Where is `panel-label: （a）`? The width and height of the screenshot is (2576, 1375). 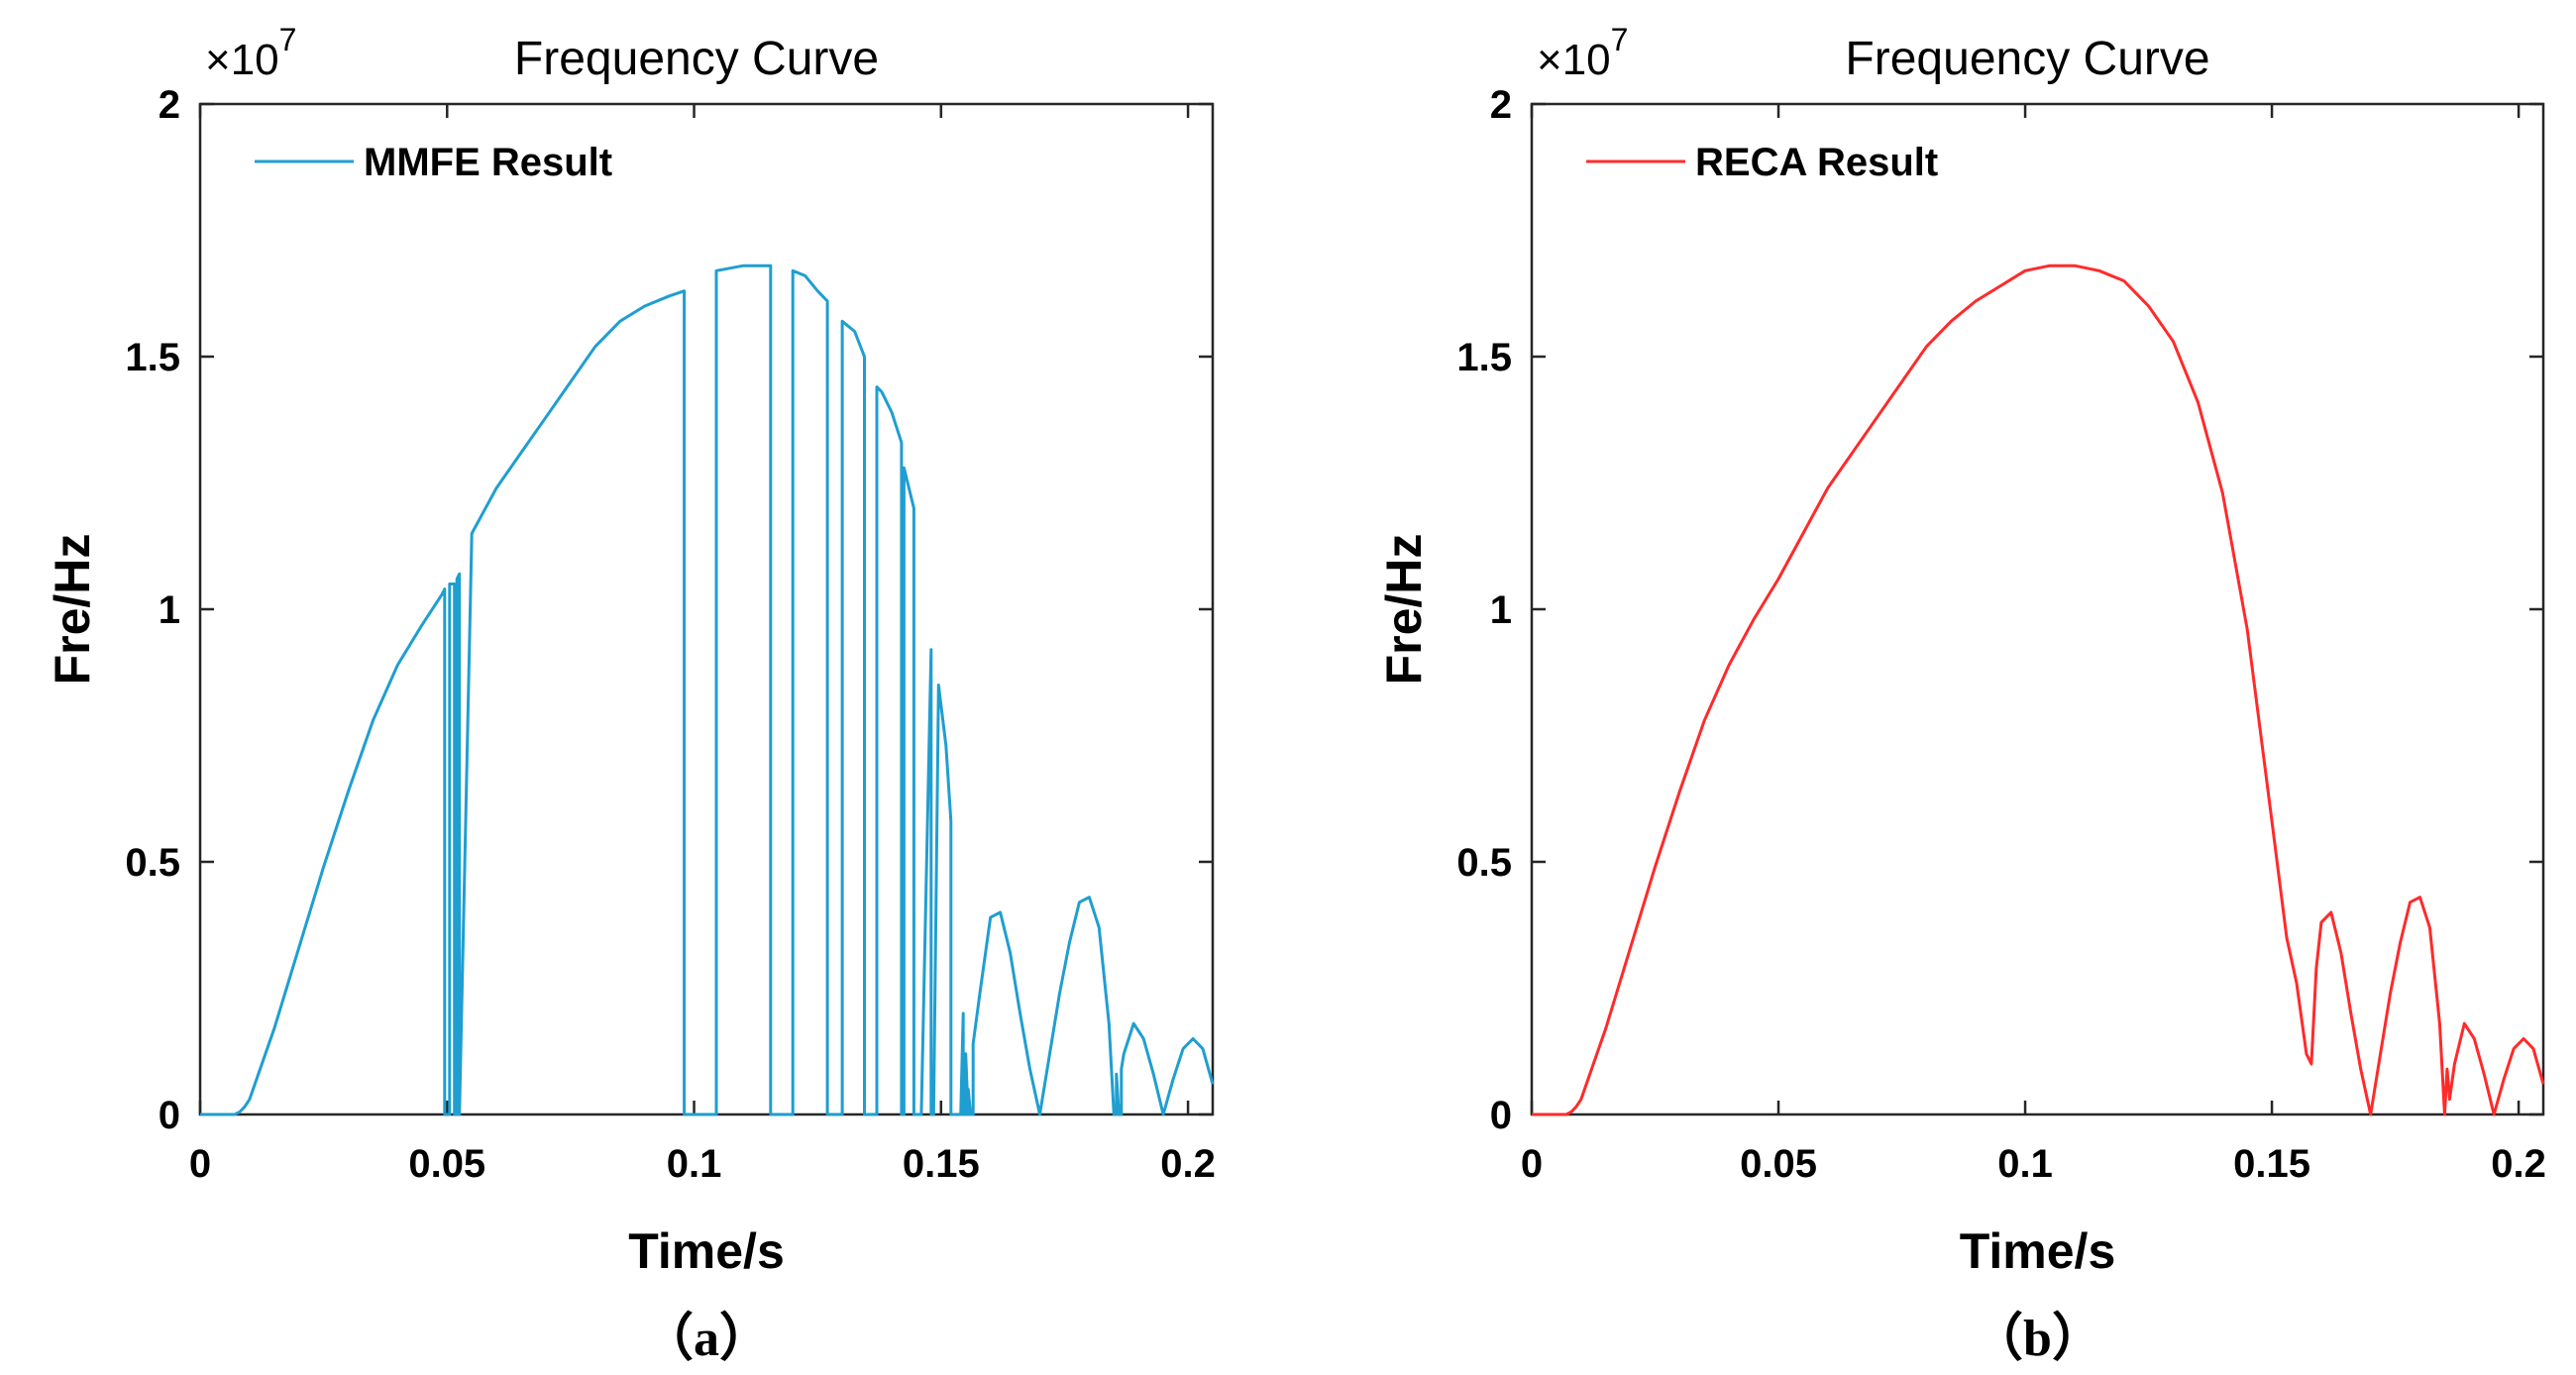 panel-label: （a） is located at coordinates (707, 1338).